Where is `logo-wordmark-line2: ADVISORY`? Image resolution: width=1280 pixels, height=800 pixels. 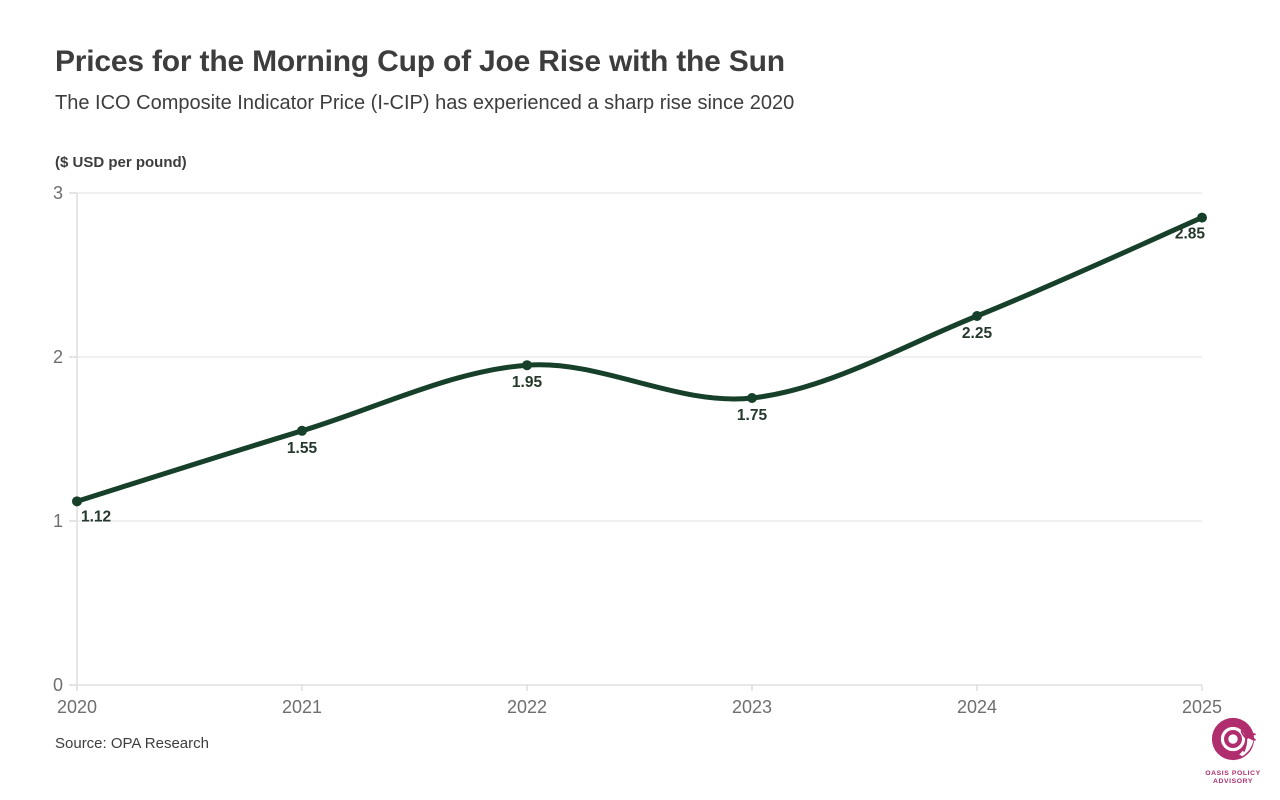 logo-wordmark-line2: ADVISORY is located at coordinates (1233, 781).